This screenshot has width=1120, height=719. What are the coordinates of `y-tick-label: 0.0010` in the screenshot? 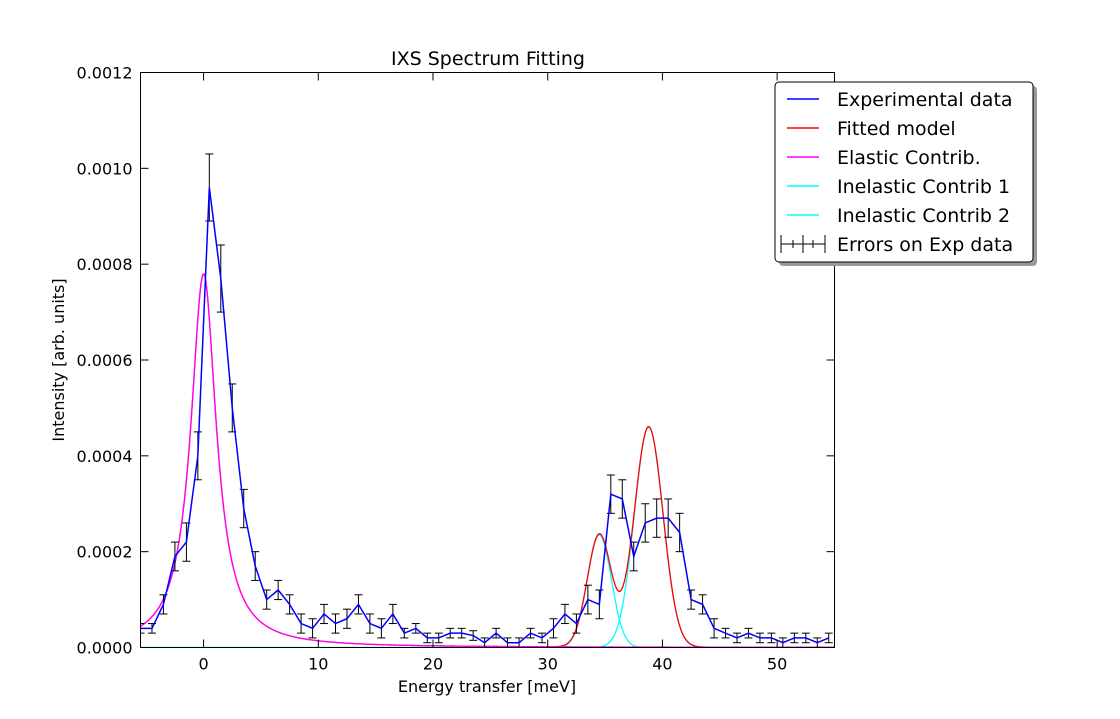 It's located at (105, 168).